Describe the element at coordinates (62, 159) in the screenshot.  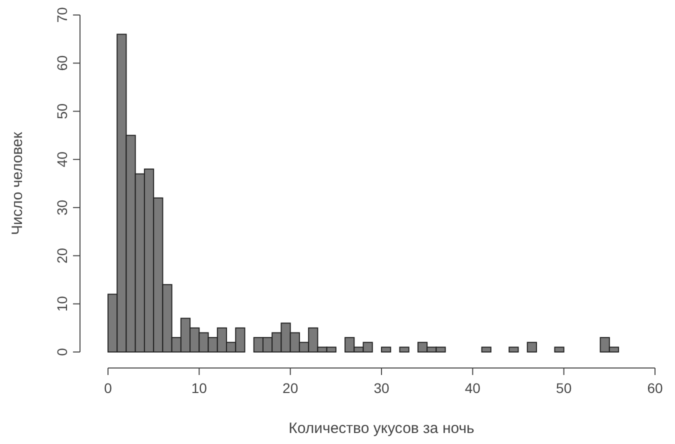
I see `y-tick-label: 40` at that location.